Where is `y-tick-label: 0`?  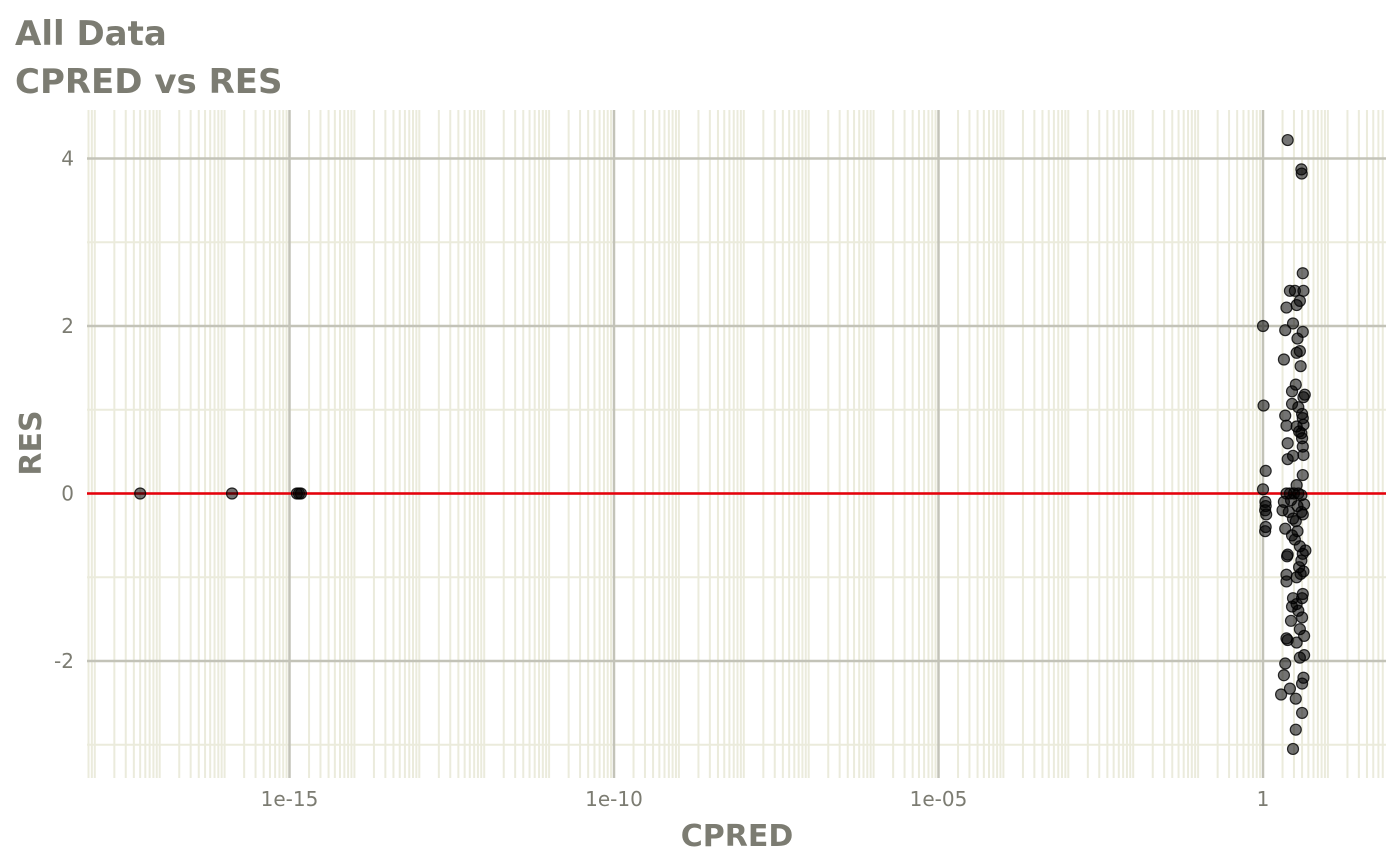 y-tick-label: 0 is located at coordinates (67, 494).